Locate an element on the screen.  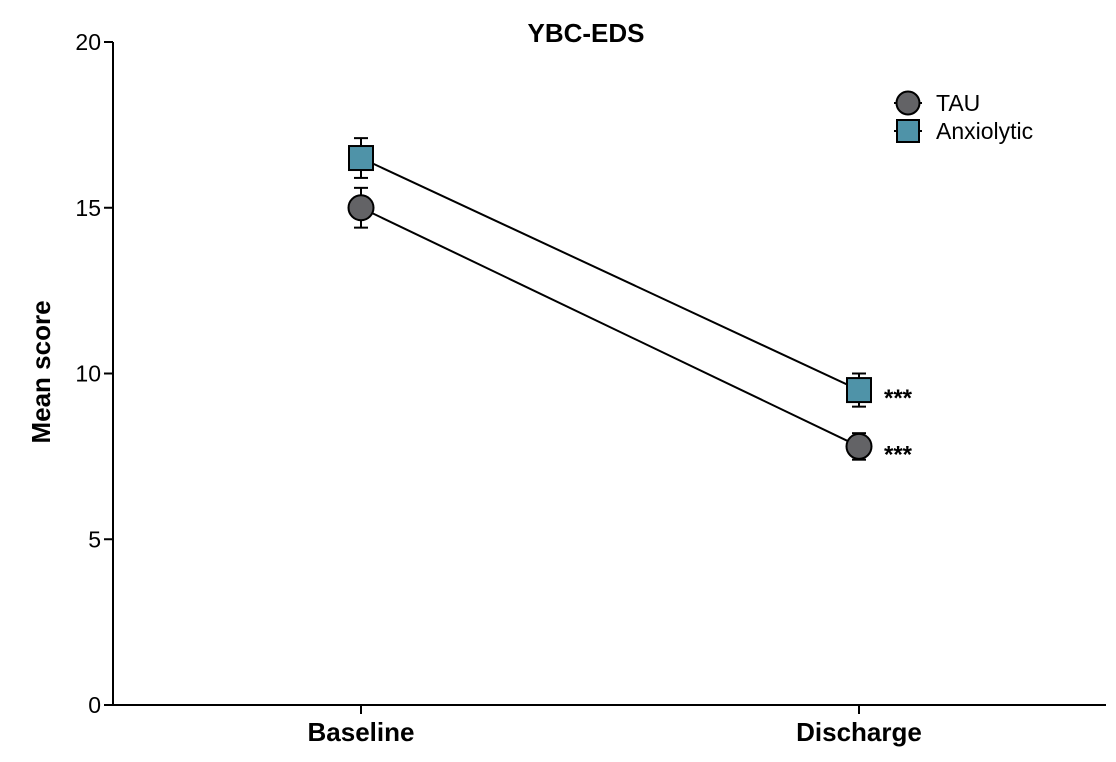
y-tick-label: 5 is located at coordinates (94, 539).